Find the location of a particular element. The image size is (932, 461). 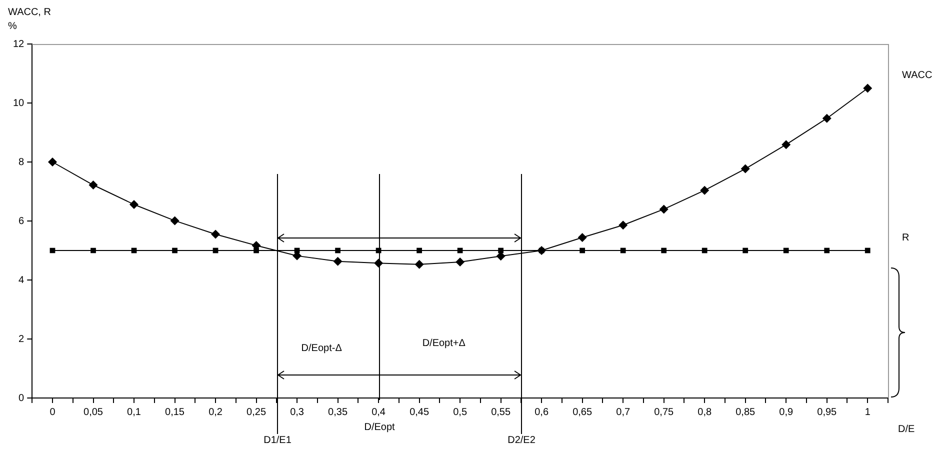

ref-line-label: D1/E1 is located at coordinates (278, 440).